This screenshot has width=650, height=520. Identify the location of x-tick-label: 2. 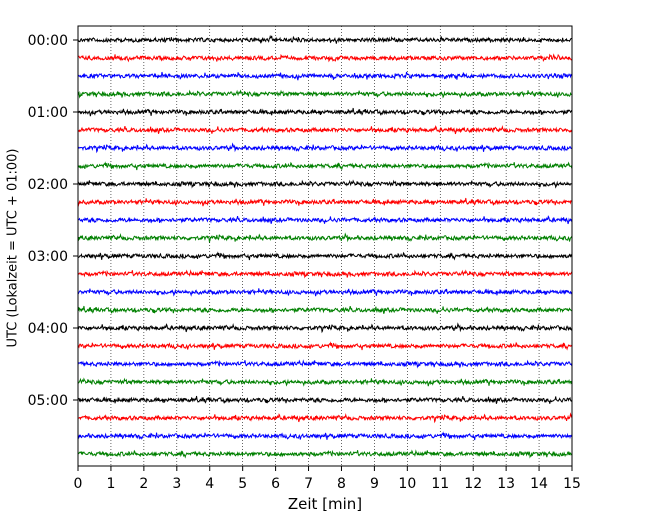
(143, 484).